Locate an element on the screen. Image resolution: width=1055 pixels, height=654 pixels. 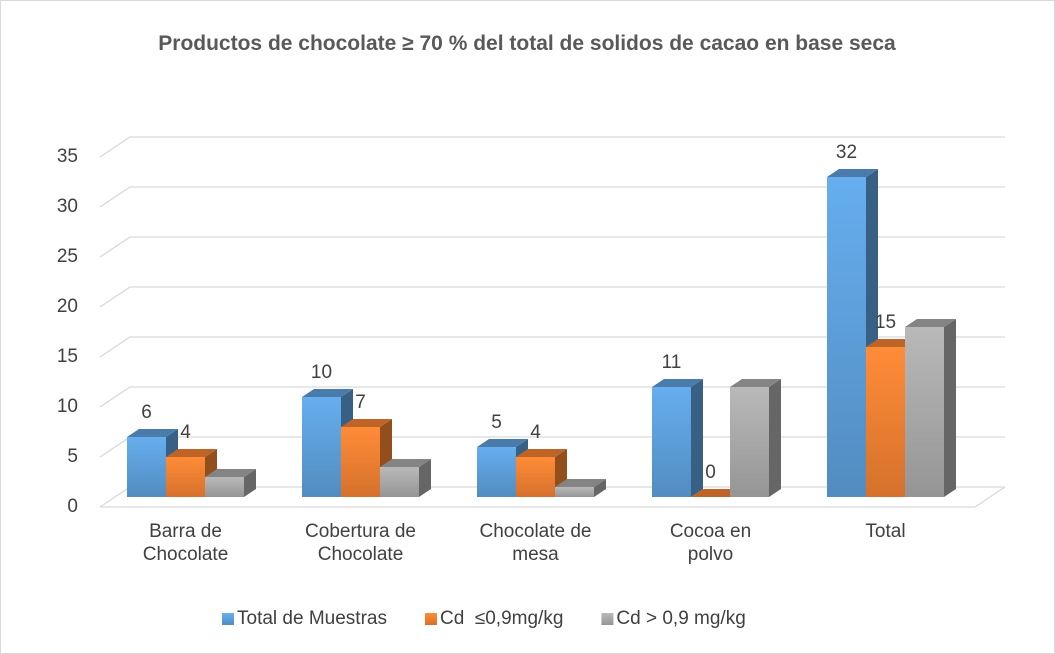
data-label: 10 is located at coordinates (321, 372).